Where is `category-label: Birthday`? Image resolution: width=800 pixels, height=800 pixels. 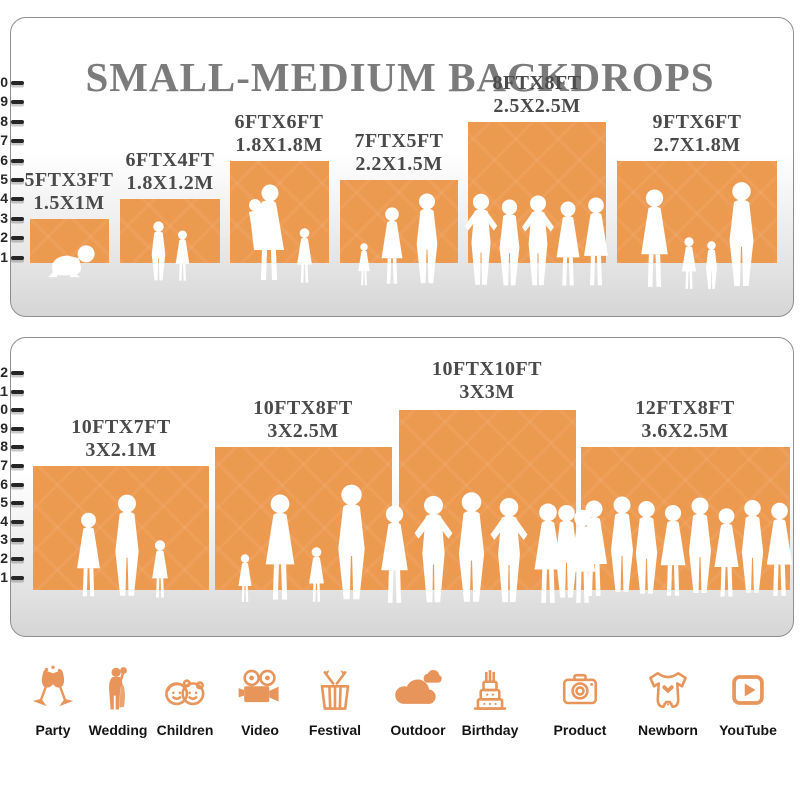 category-label: Birthday is located at coordinates (490, 730).